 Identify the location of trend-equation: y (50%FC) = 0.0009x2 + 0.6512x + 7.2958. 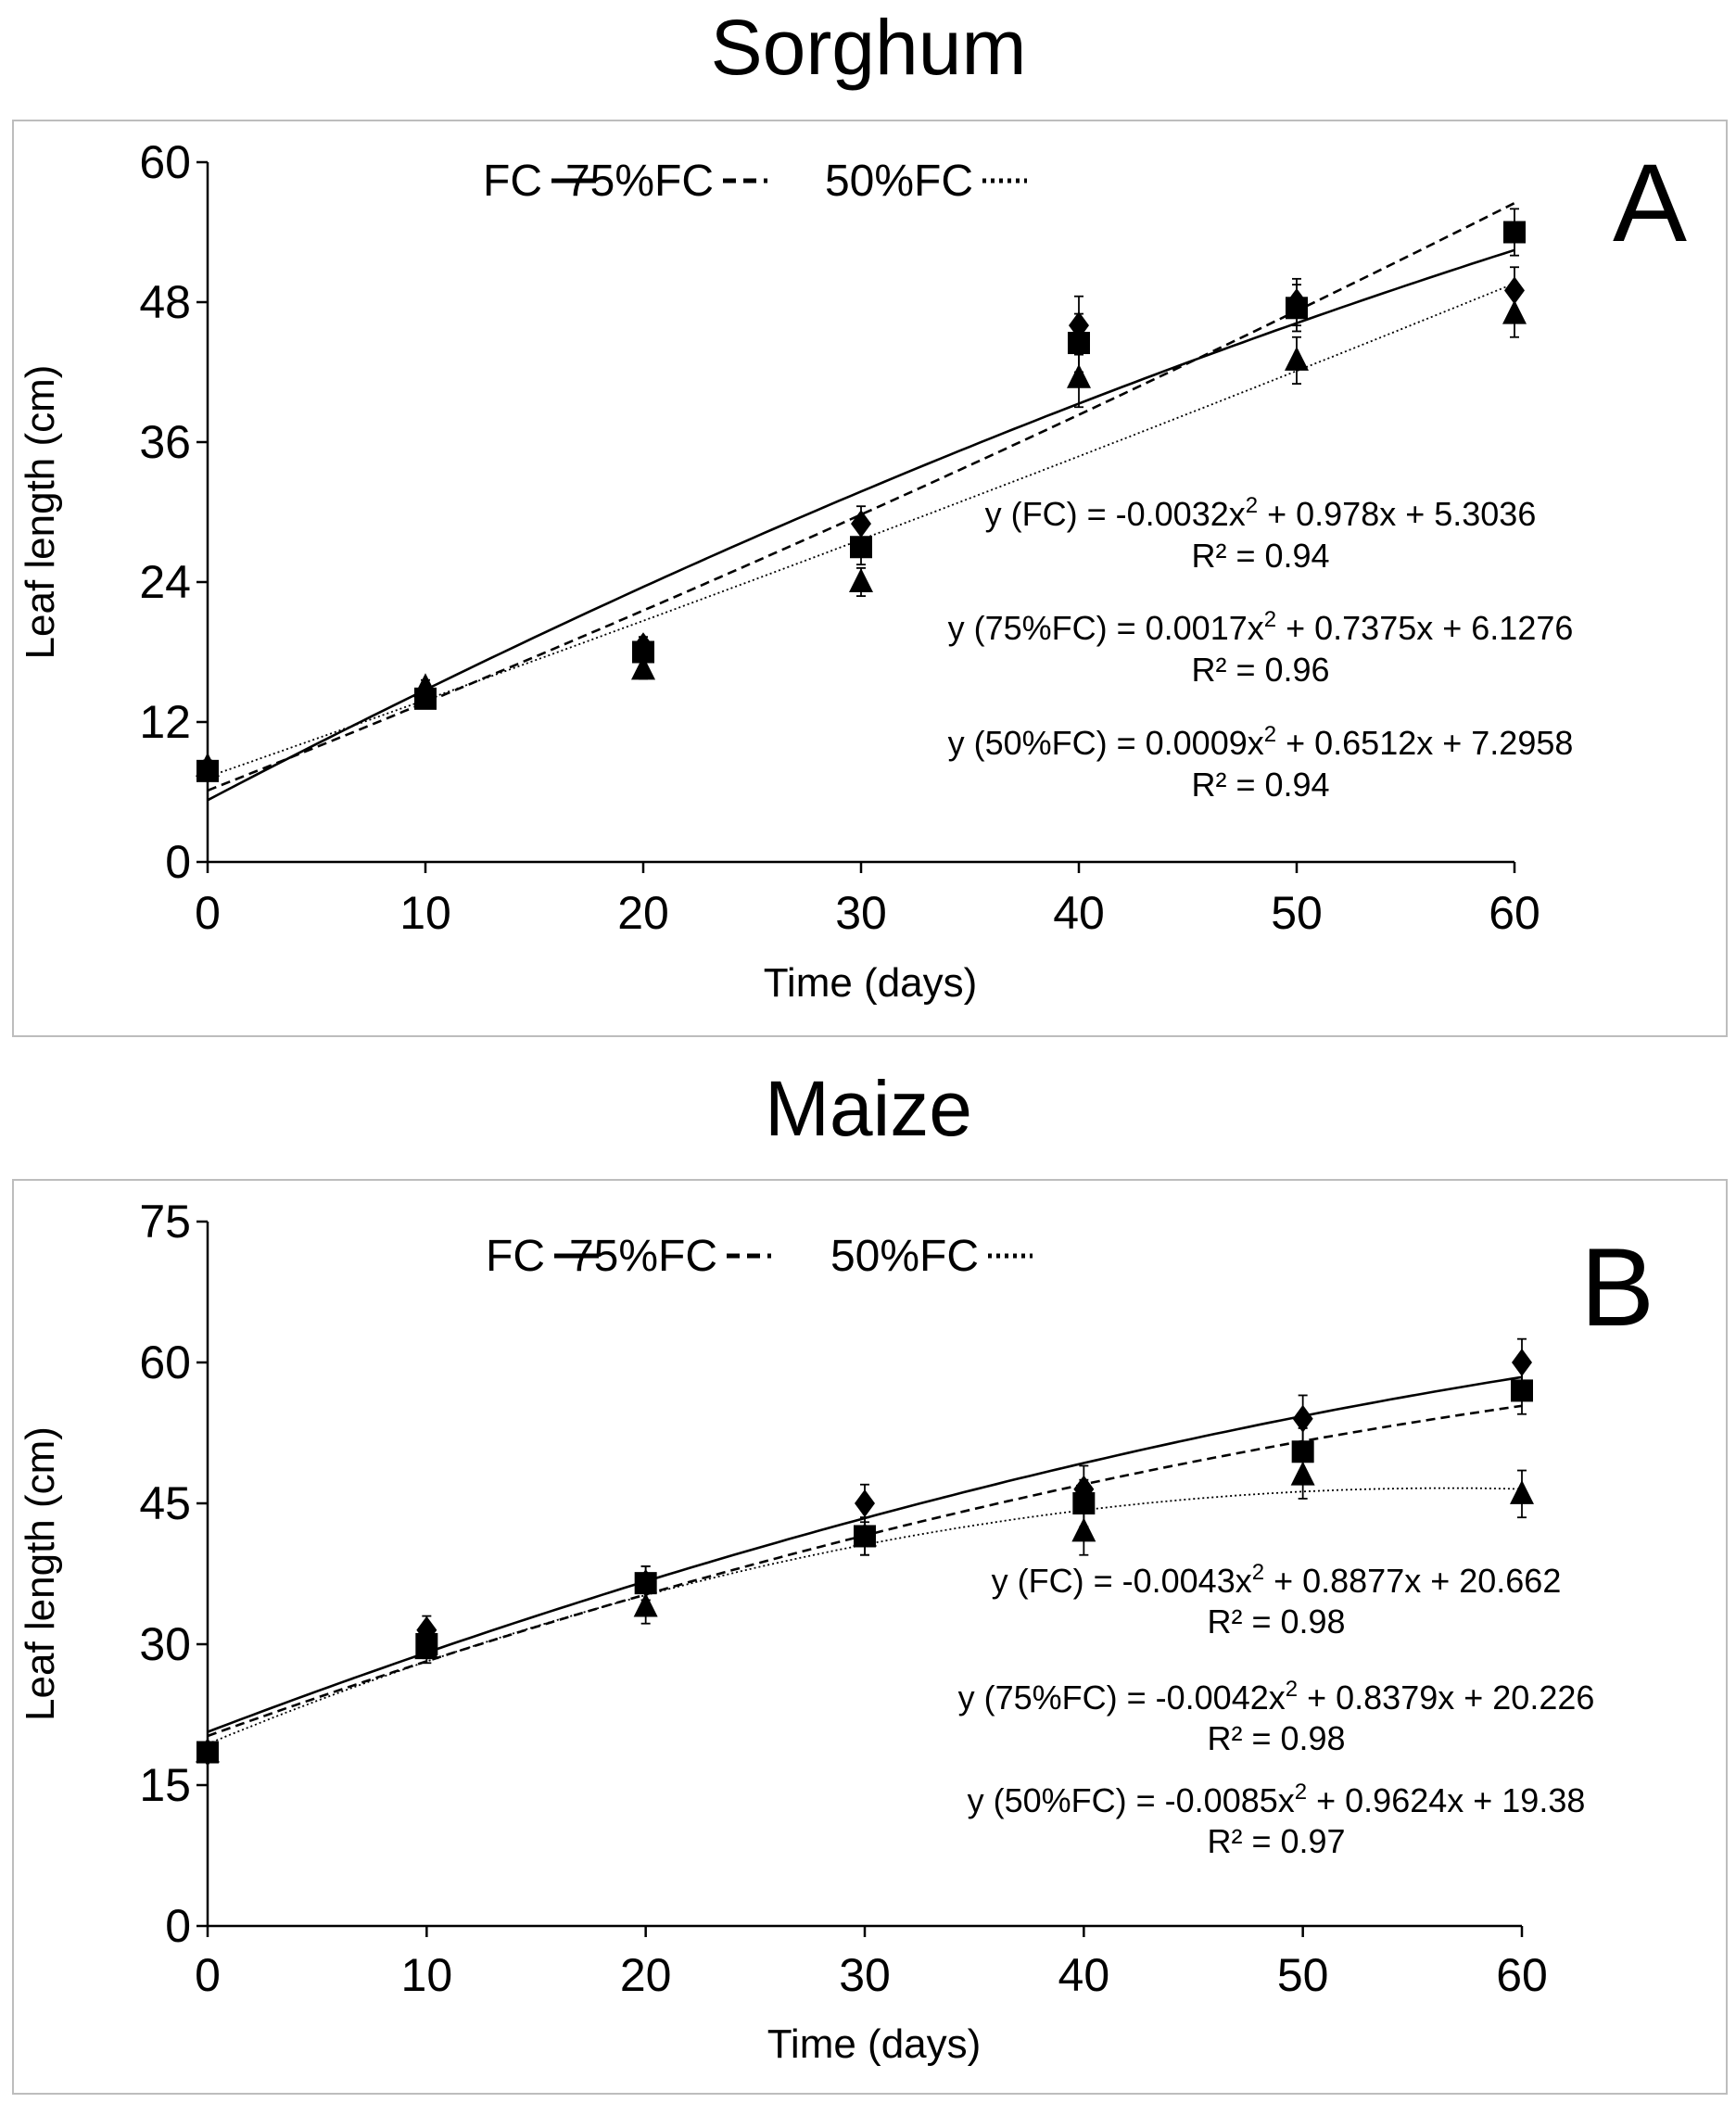
(1261, 742).